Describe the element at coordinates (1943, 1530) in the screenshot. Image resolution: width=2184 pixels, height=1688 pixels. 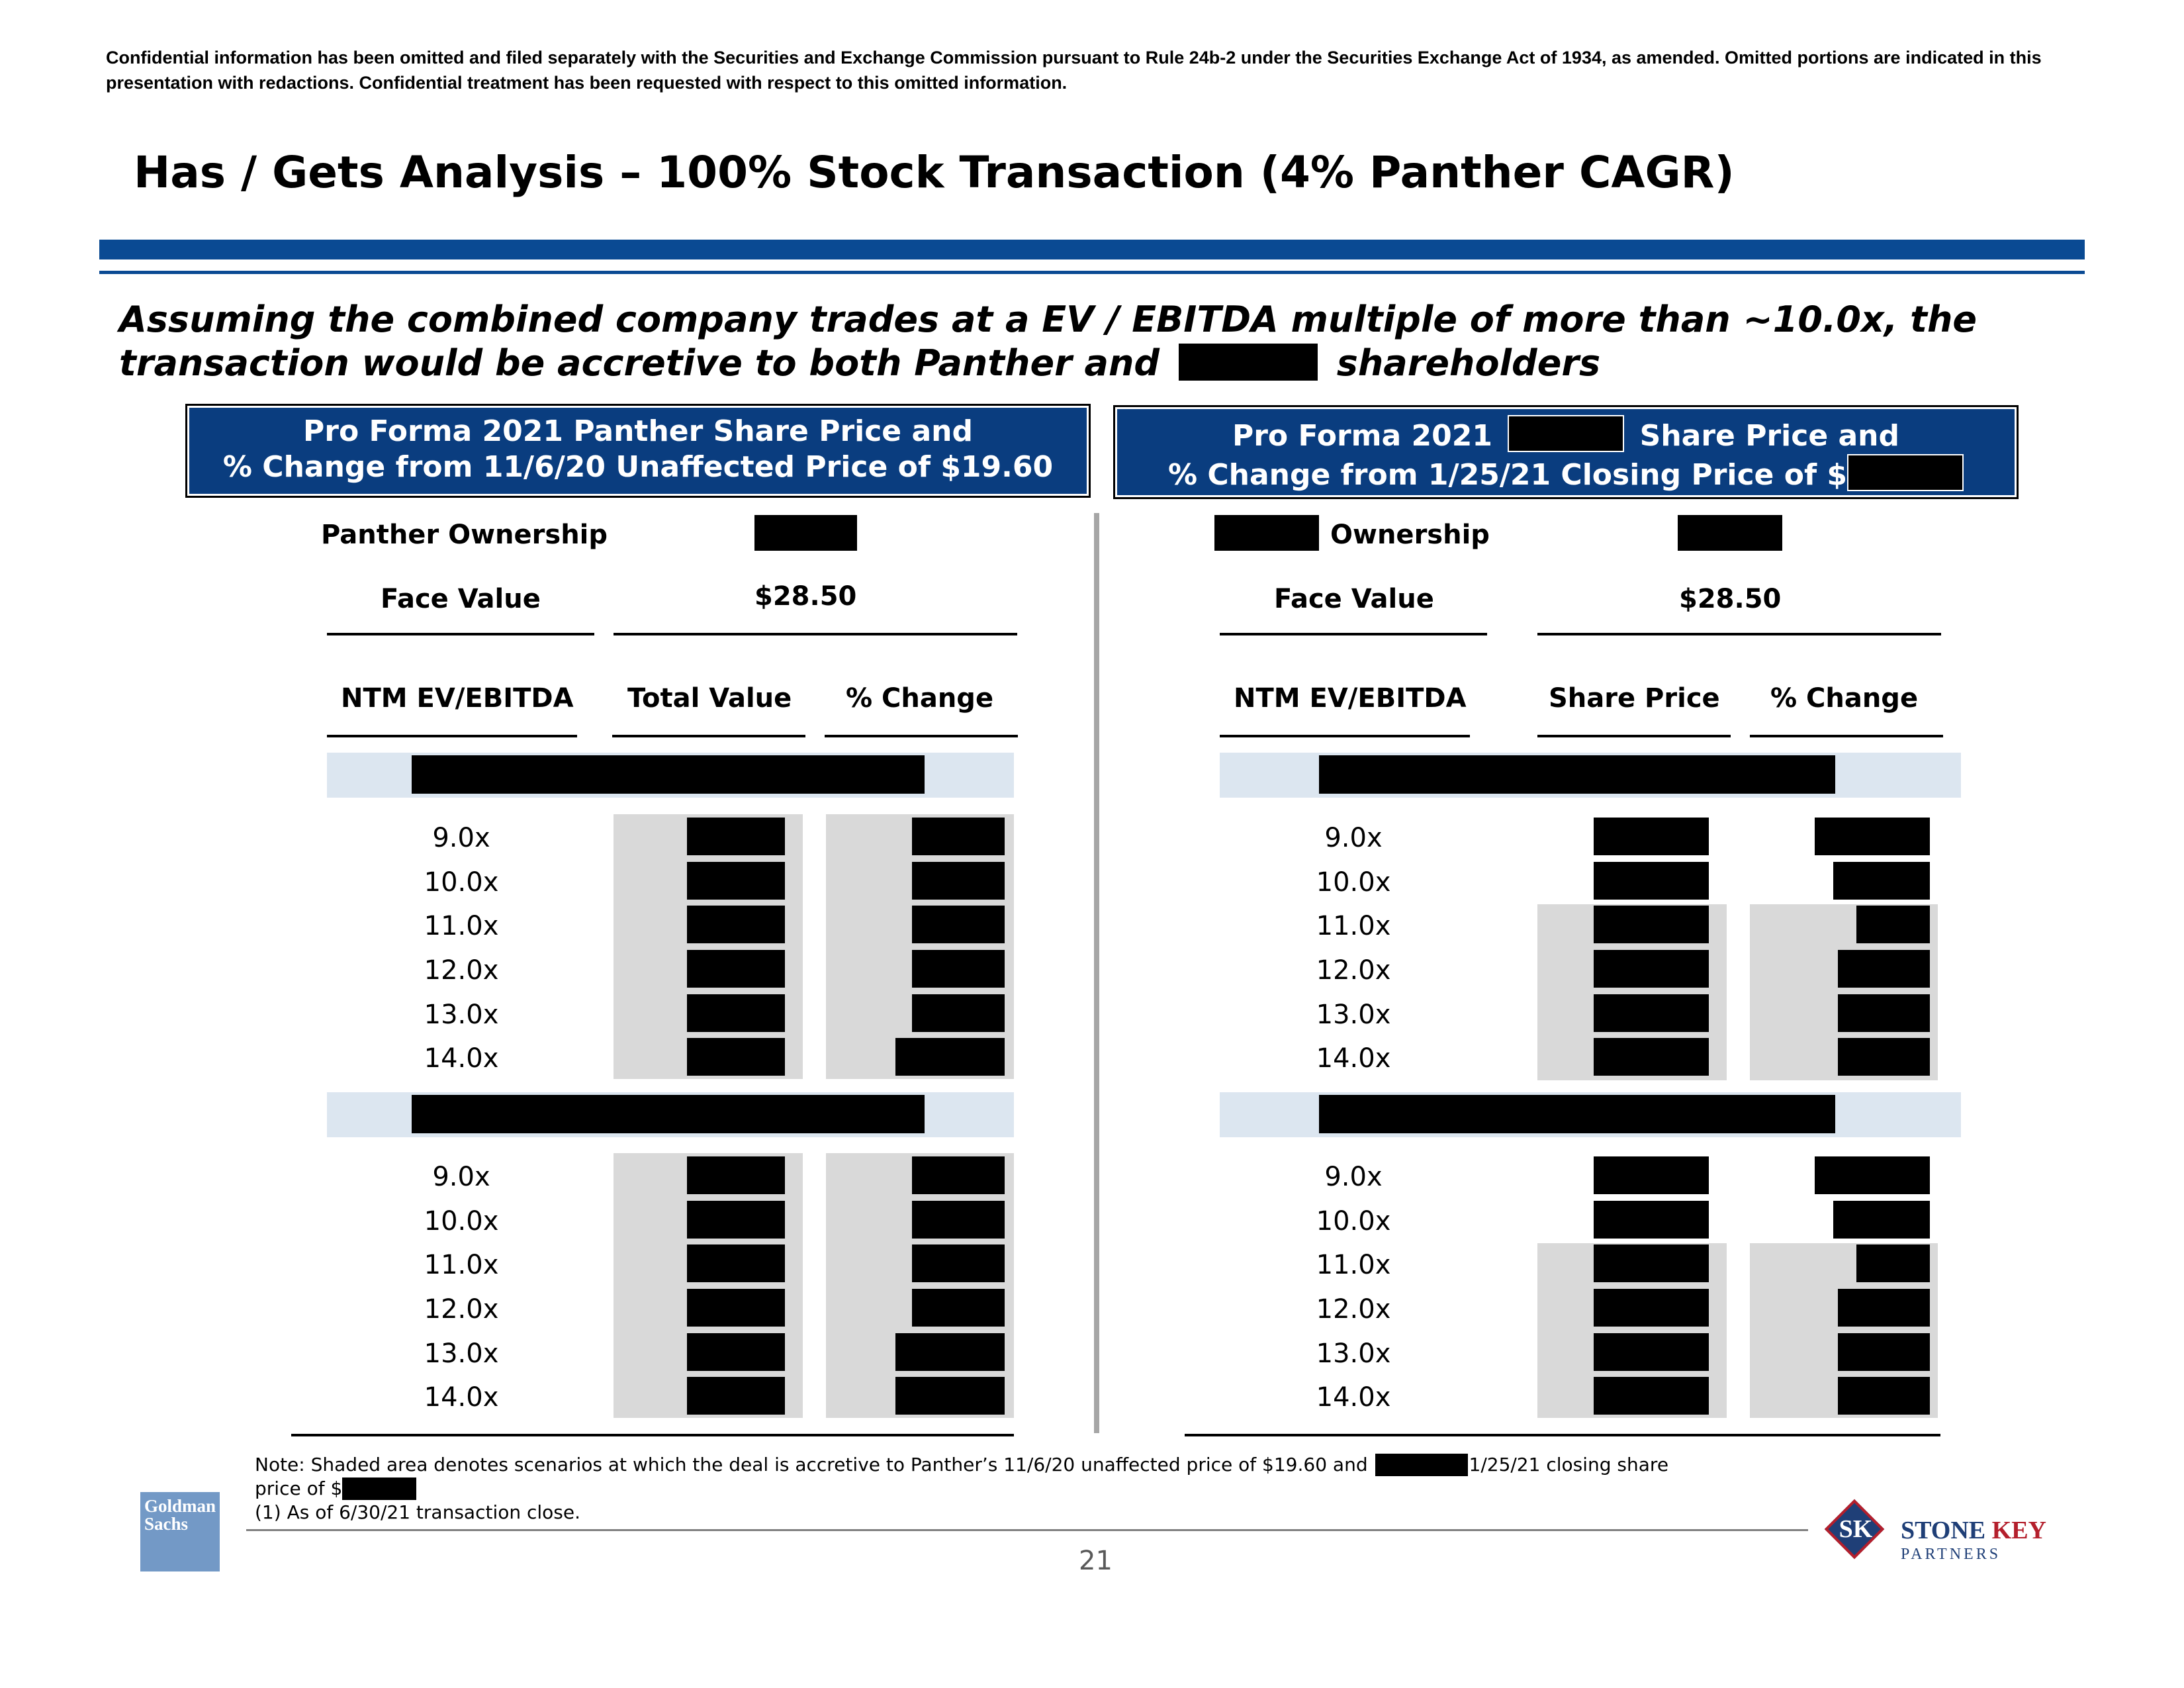
I see `logo-name-a: STONE` at that location.